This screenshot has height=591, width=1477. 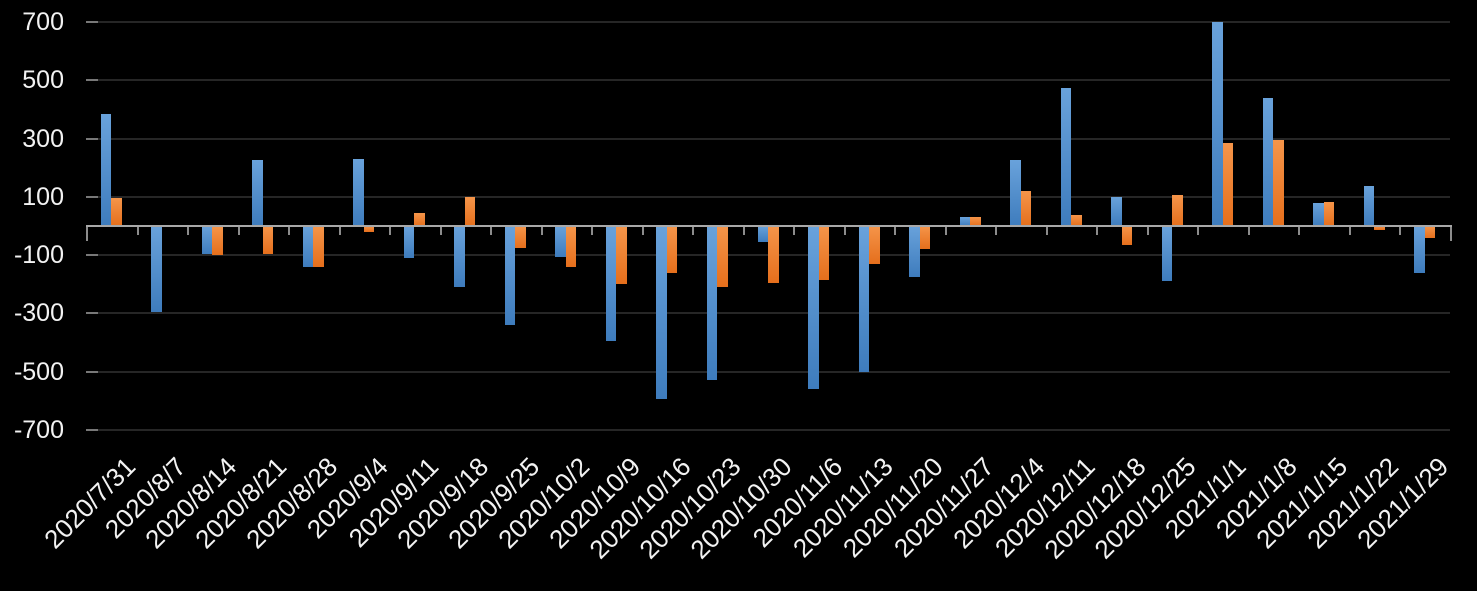 I want to click on y-axis-label: -300, so click(x=38, y=313).